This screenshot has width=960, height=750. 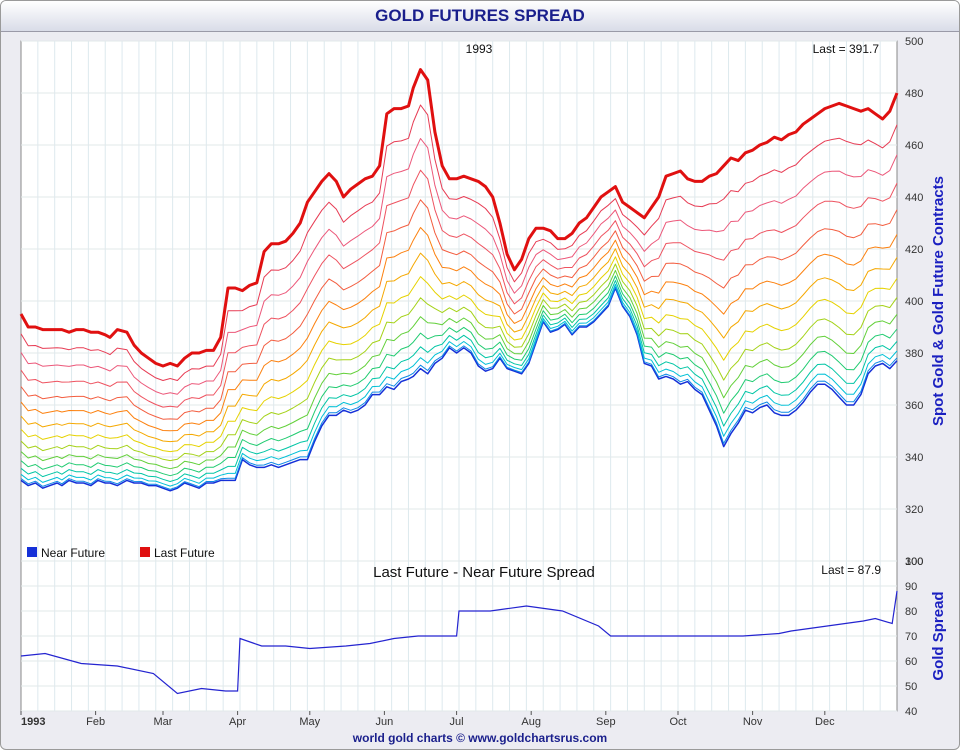 I want to click on lower-y-ticks: 40 50 60 70 80 90 100, so click(x=914, y=637).